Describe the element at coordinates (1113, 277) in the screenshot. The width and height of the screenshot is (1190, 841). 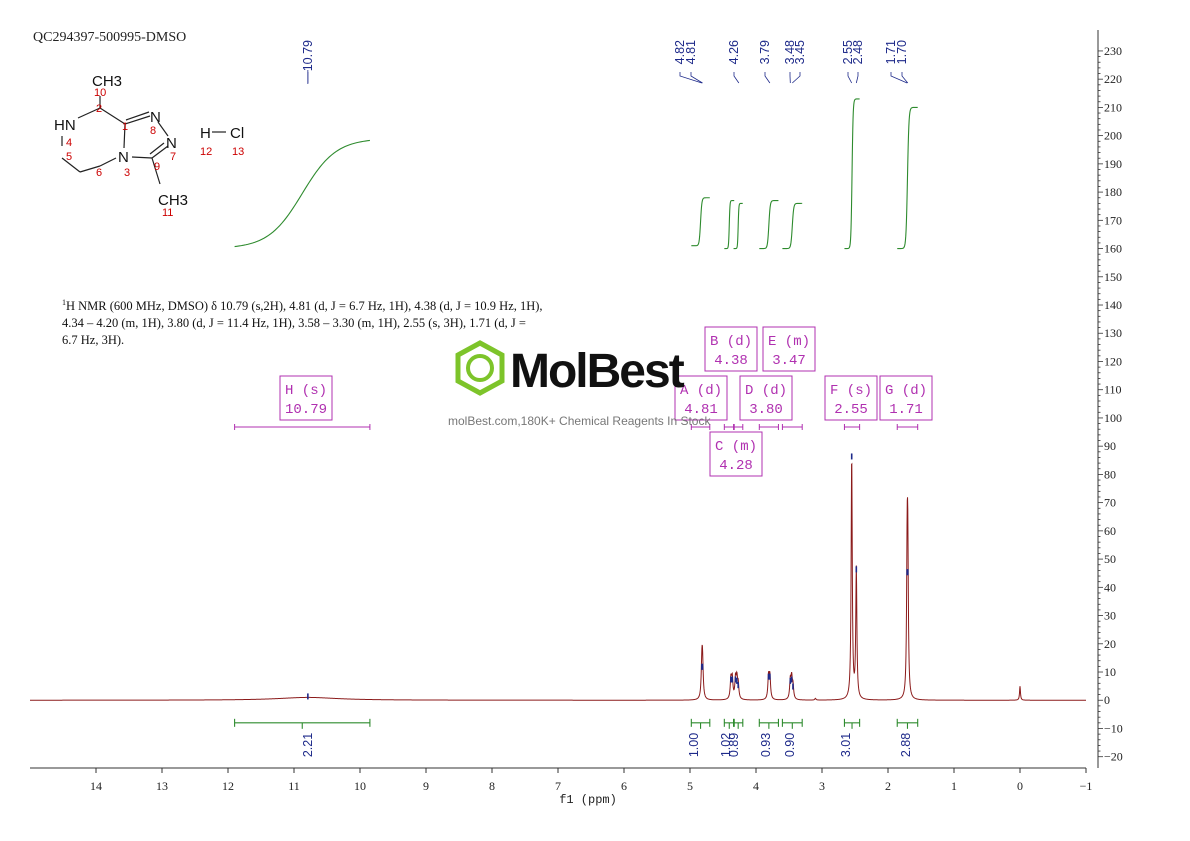
I see `y-tick-label: 150` at that location.